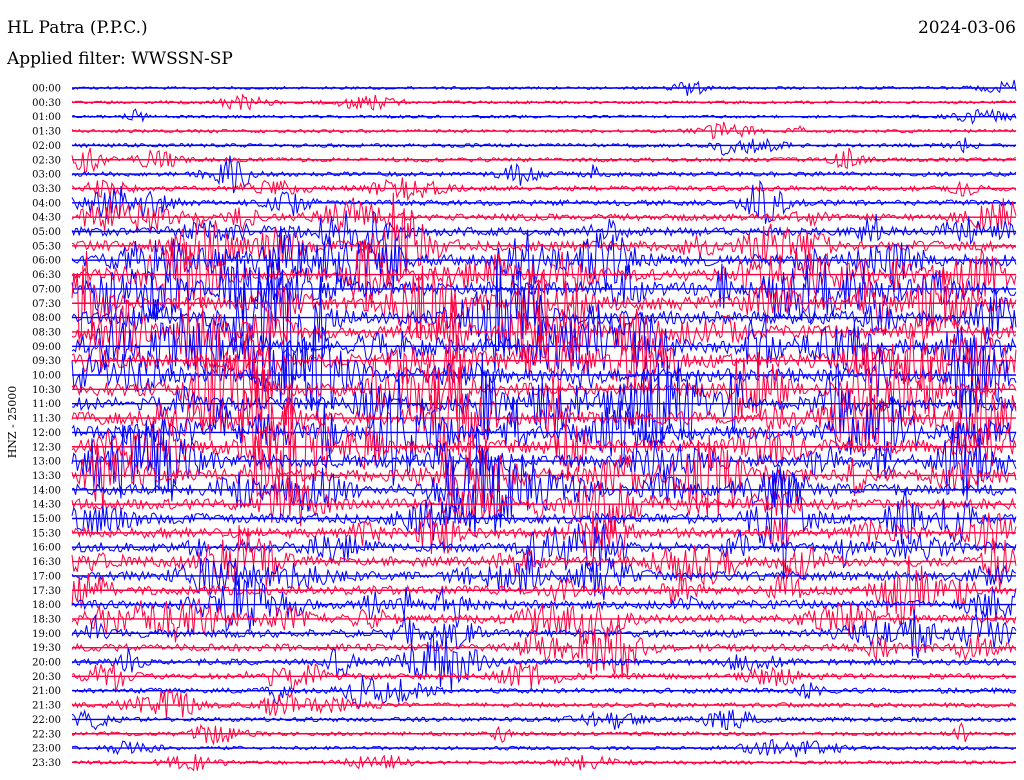  What do you see at coordinates (46, 404) in the screenshot?
I see `row-time-label: 11:00` at bounding box center [46, 404].